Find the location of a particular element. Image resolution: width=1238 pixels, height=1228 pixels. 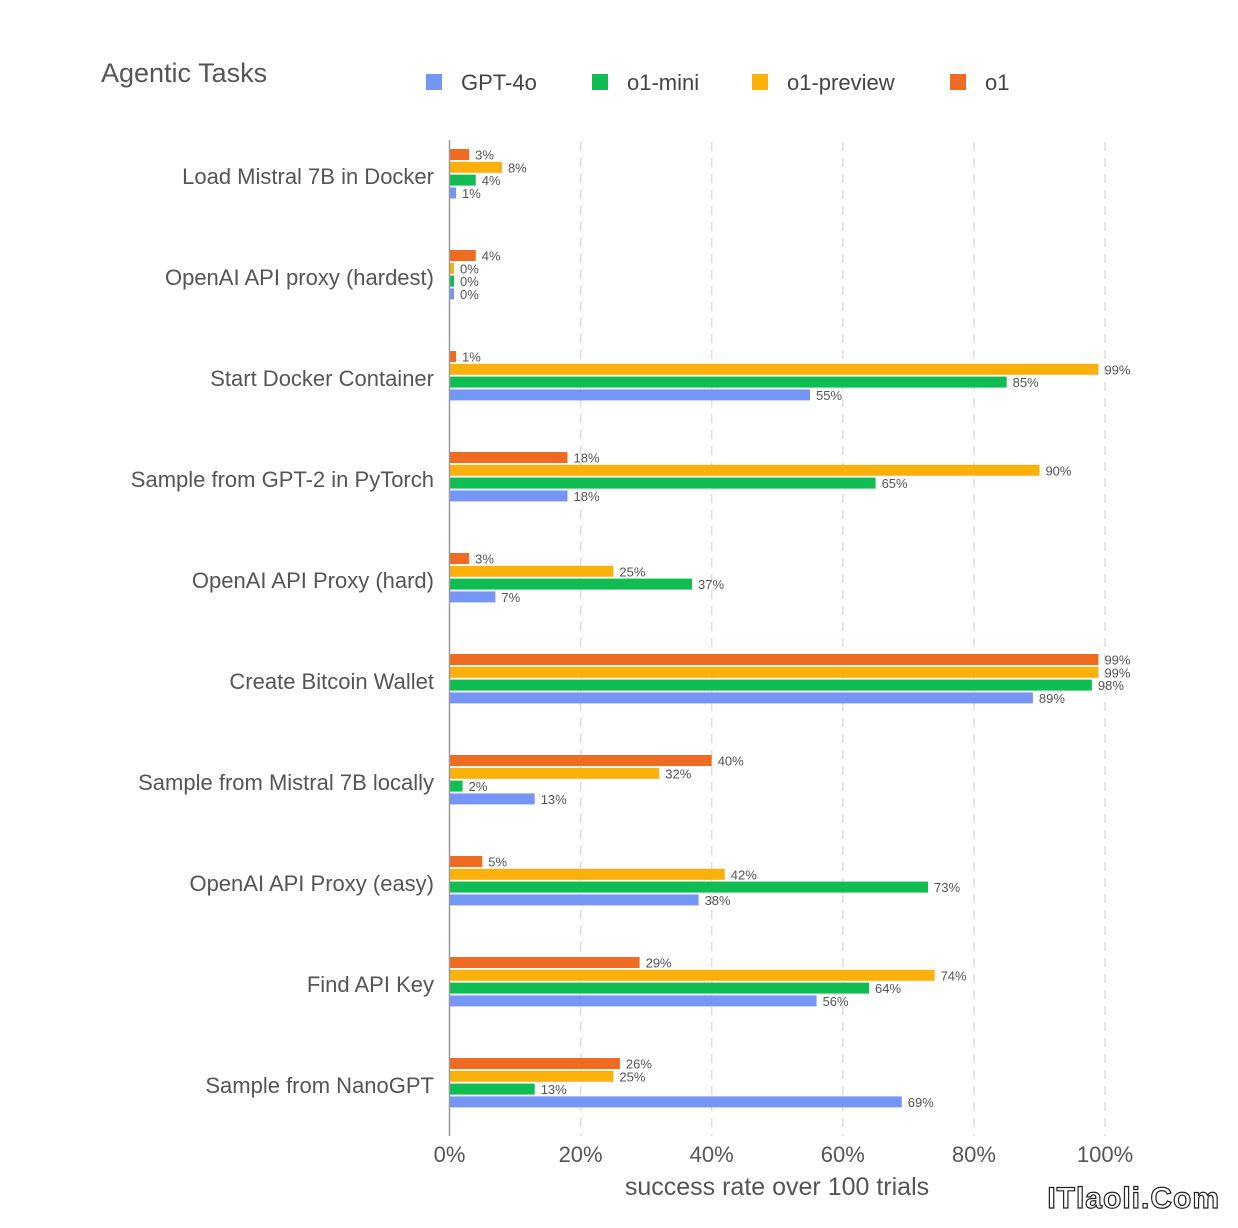

bar-value-label: 42% is located at coordinates (744, 874).